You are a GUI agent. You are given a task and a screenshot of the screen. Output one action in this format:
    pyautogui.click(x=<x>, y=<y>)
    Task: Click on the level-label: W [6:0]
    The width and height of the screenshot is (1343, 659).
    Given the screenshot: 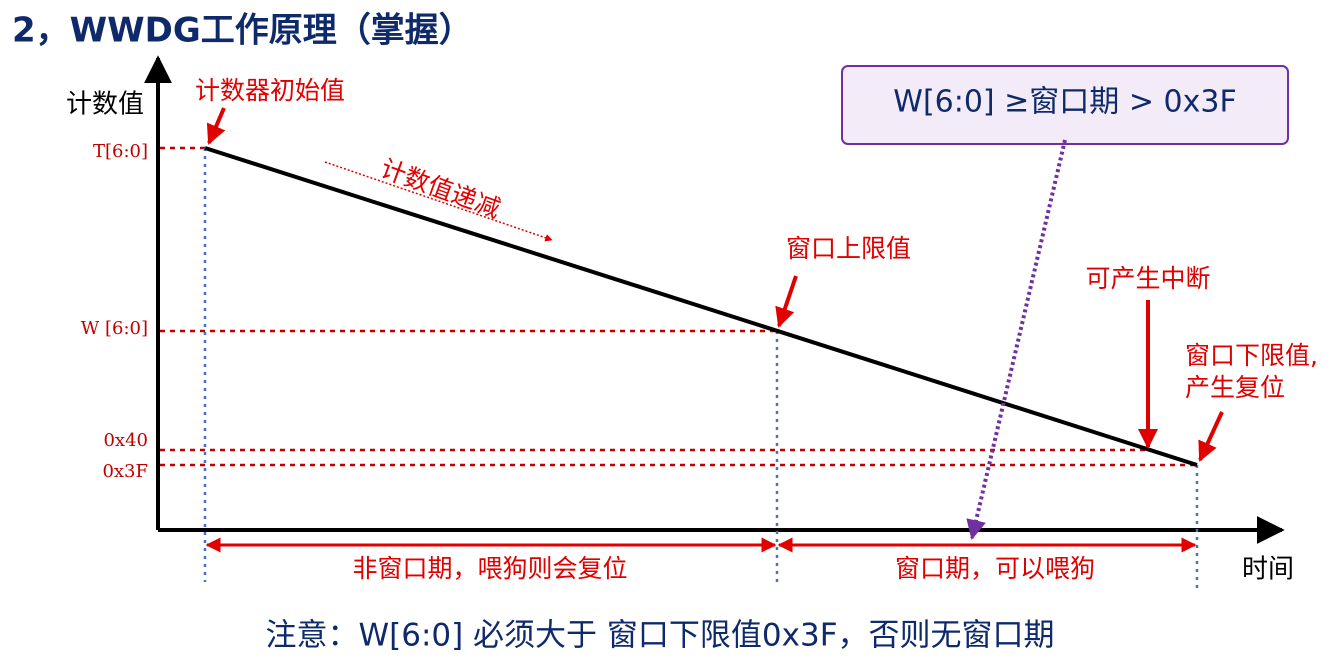 What is the action you would take?
    pyautogui.click(x=114, y=328)
    